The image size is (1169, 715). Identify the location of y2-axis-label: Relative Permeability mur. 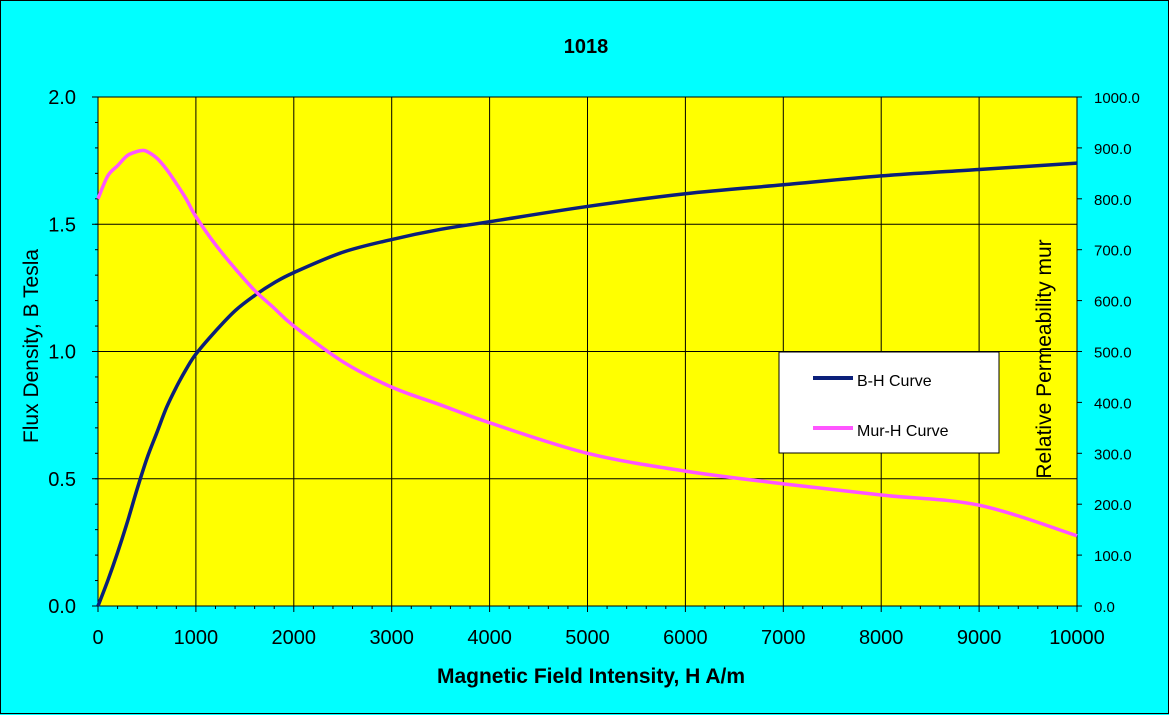
(1044, 358).